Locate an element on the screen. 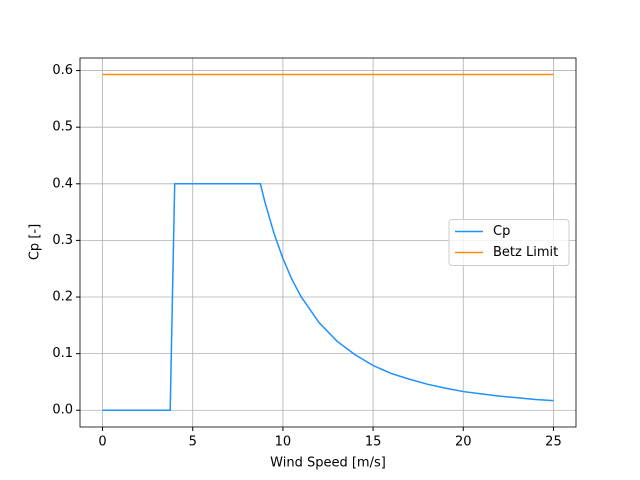  y-tick-label: 0.6 is located at coordinates (62, 70).